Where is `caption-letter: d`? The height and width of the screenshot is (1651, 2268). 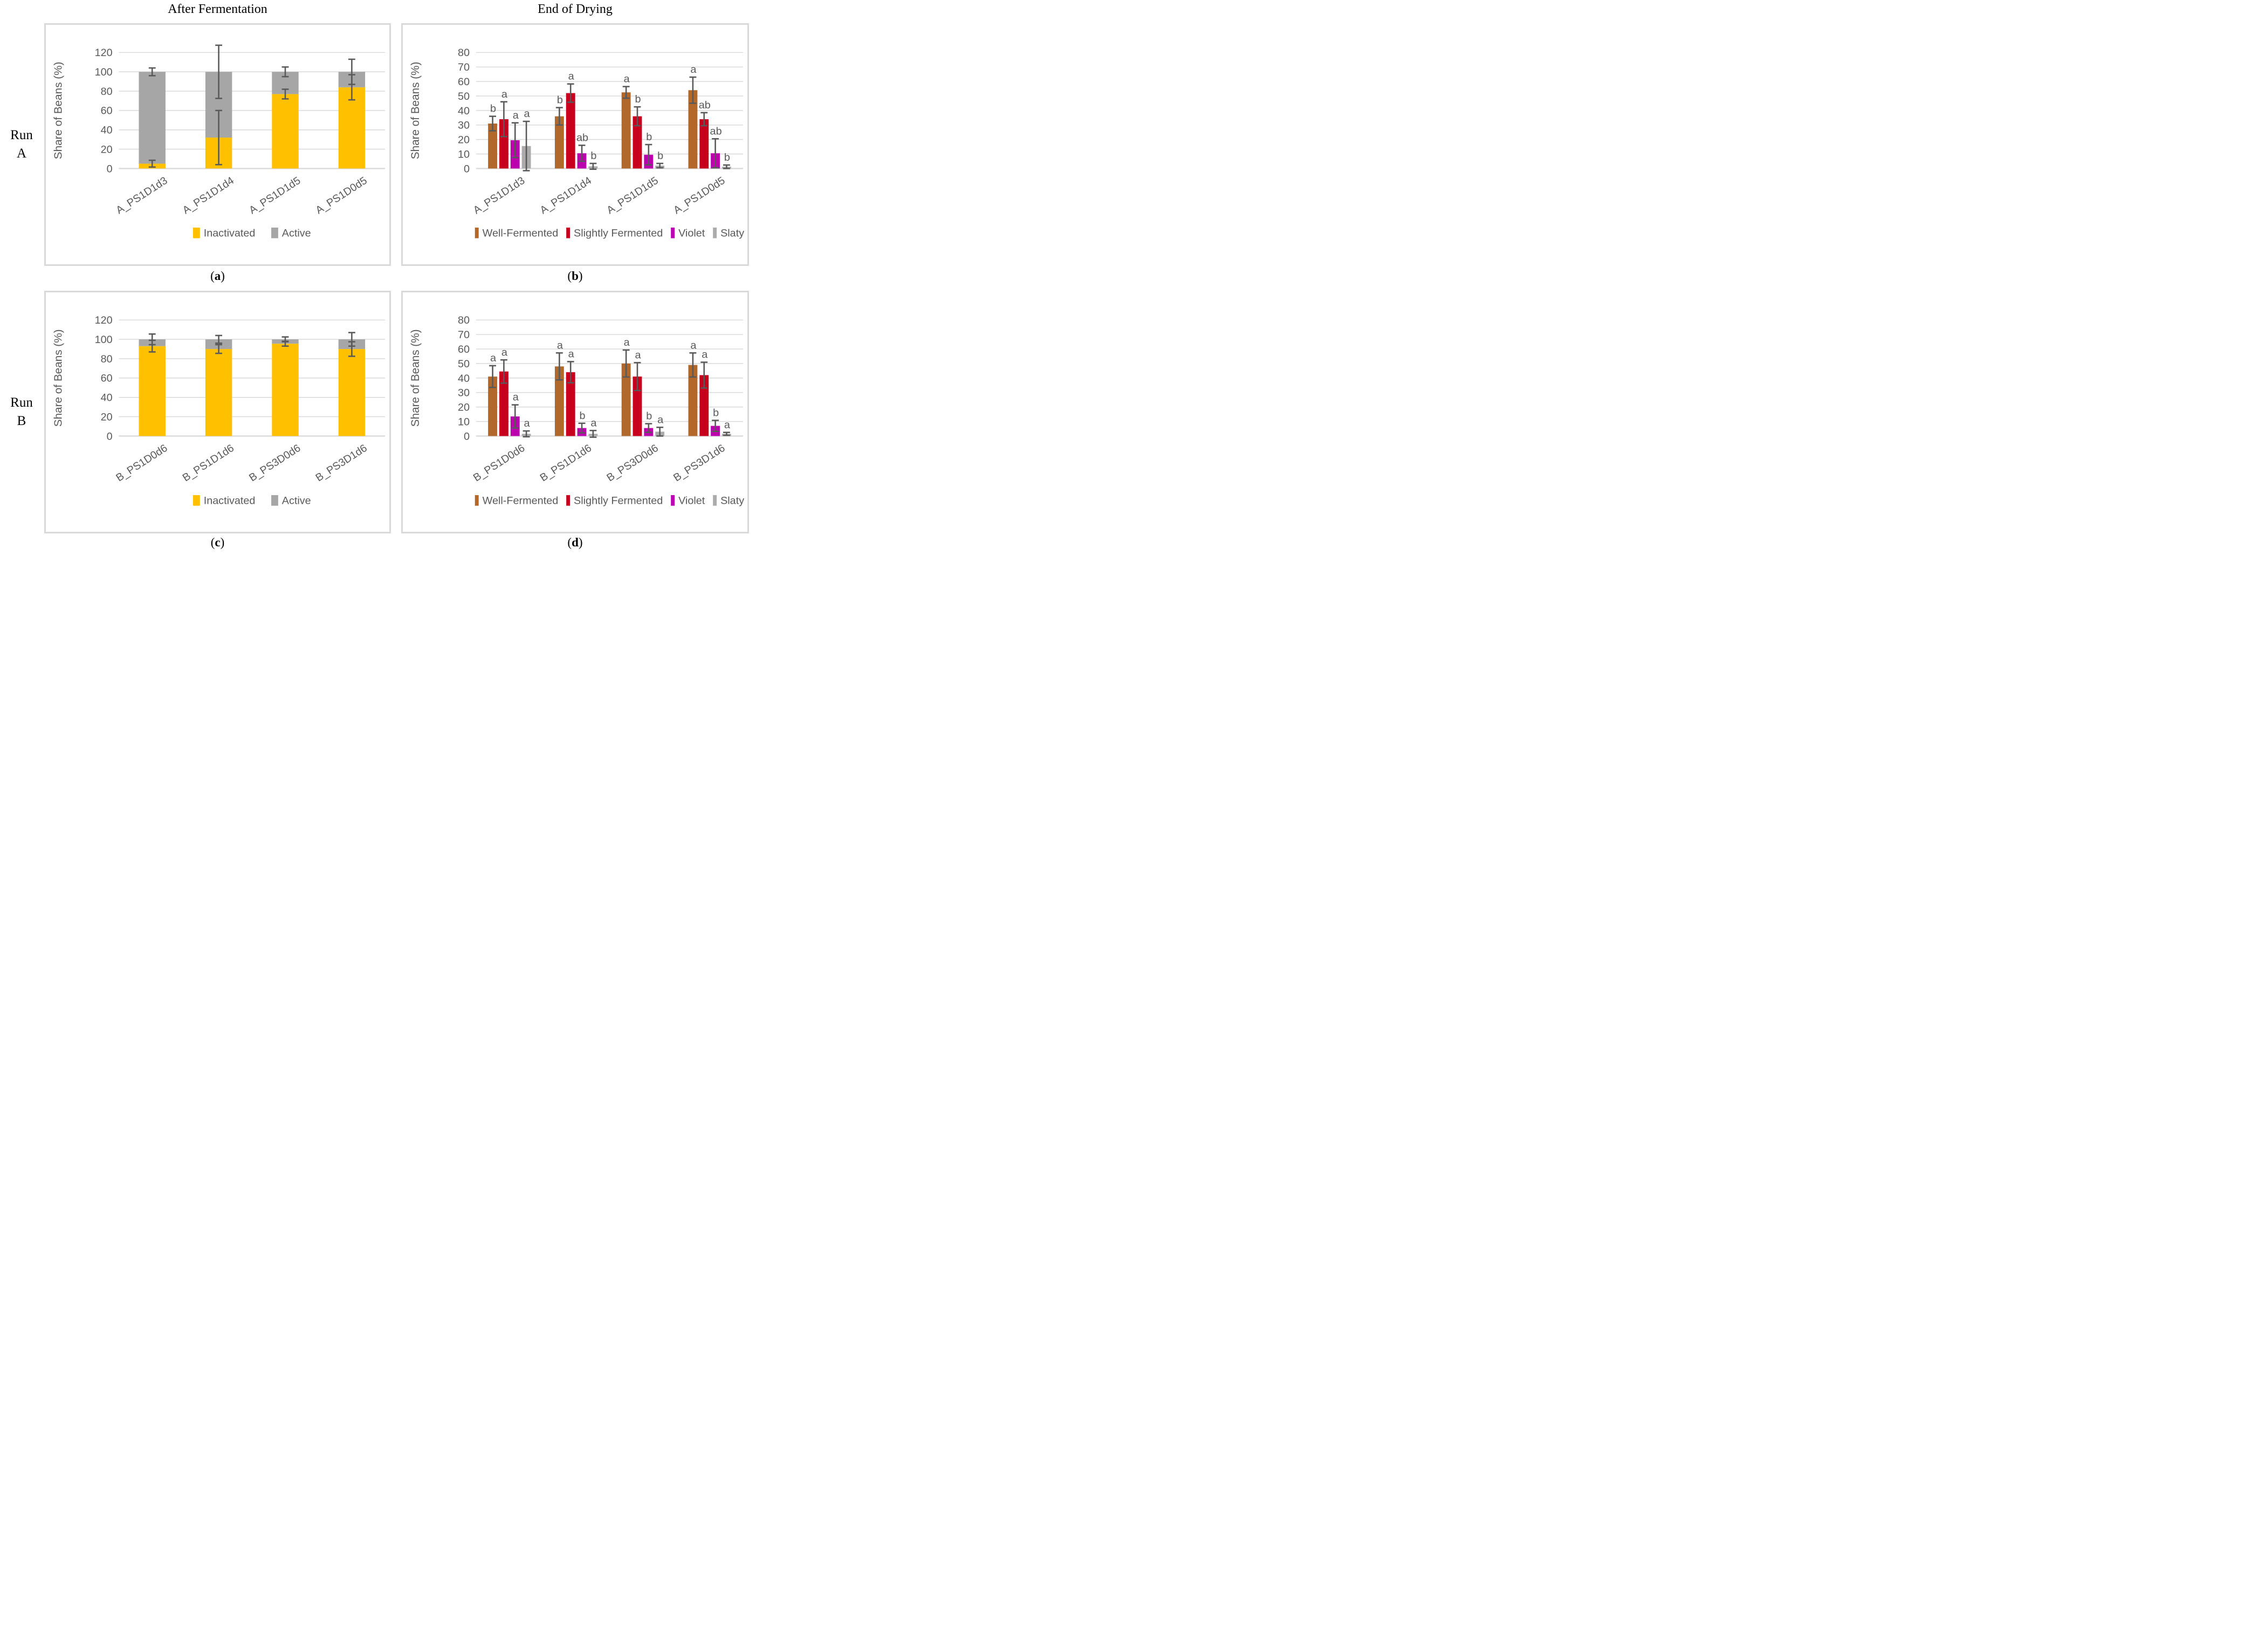
caption-letter: d is located at coordinates (575, 542).